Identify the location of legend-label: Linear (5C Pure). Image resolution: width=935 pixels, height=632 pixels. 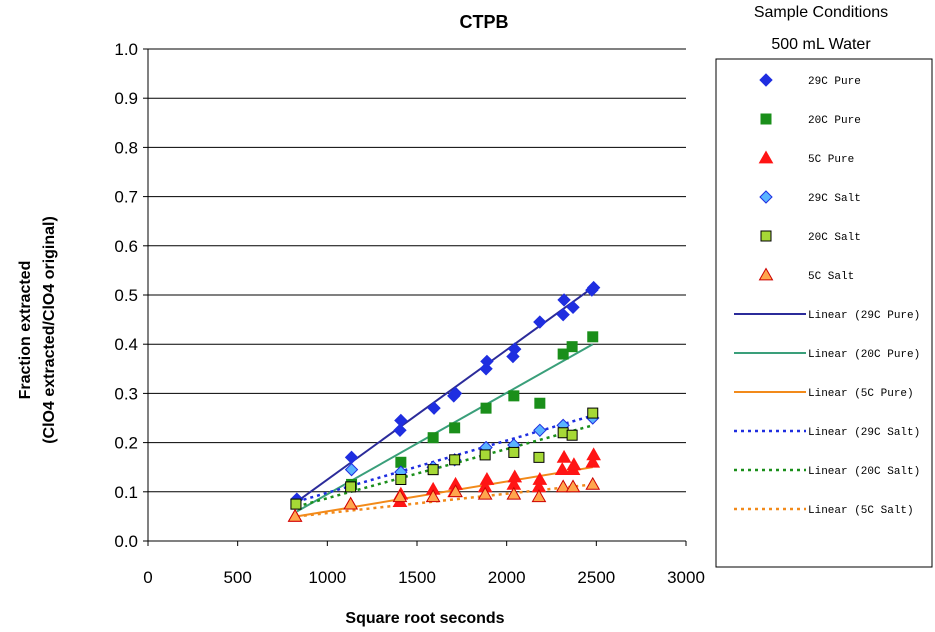
(861, 394).